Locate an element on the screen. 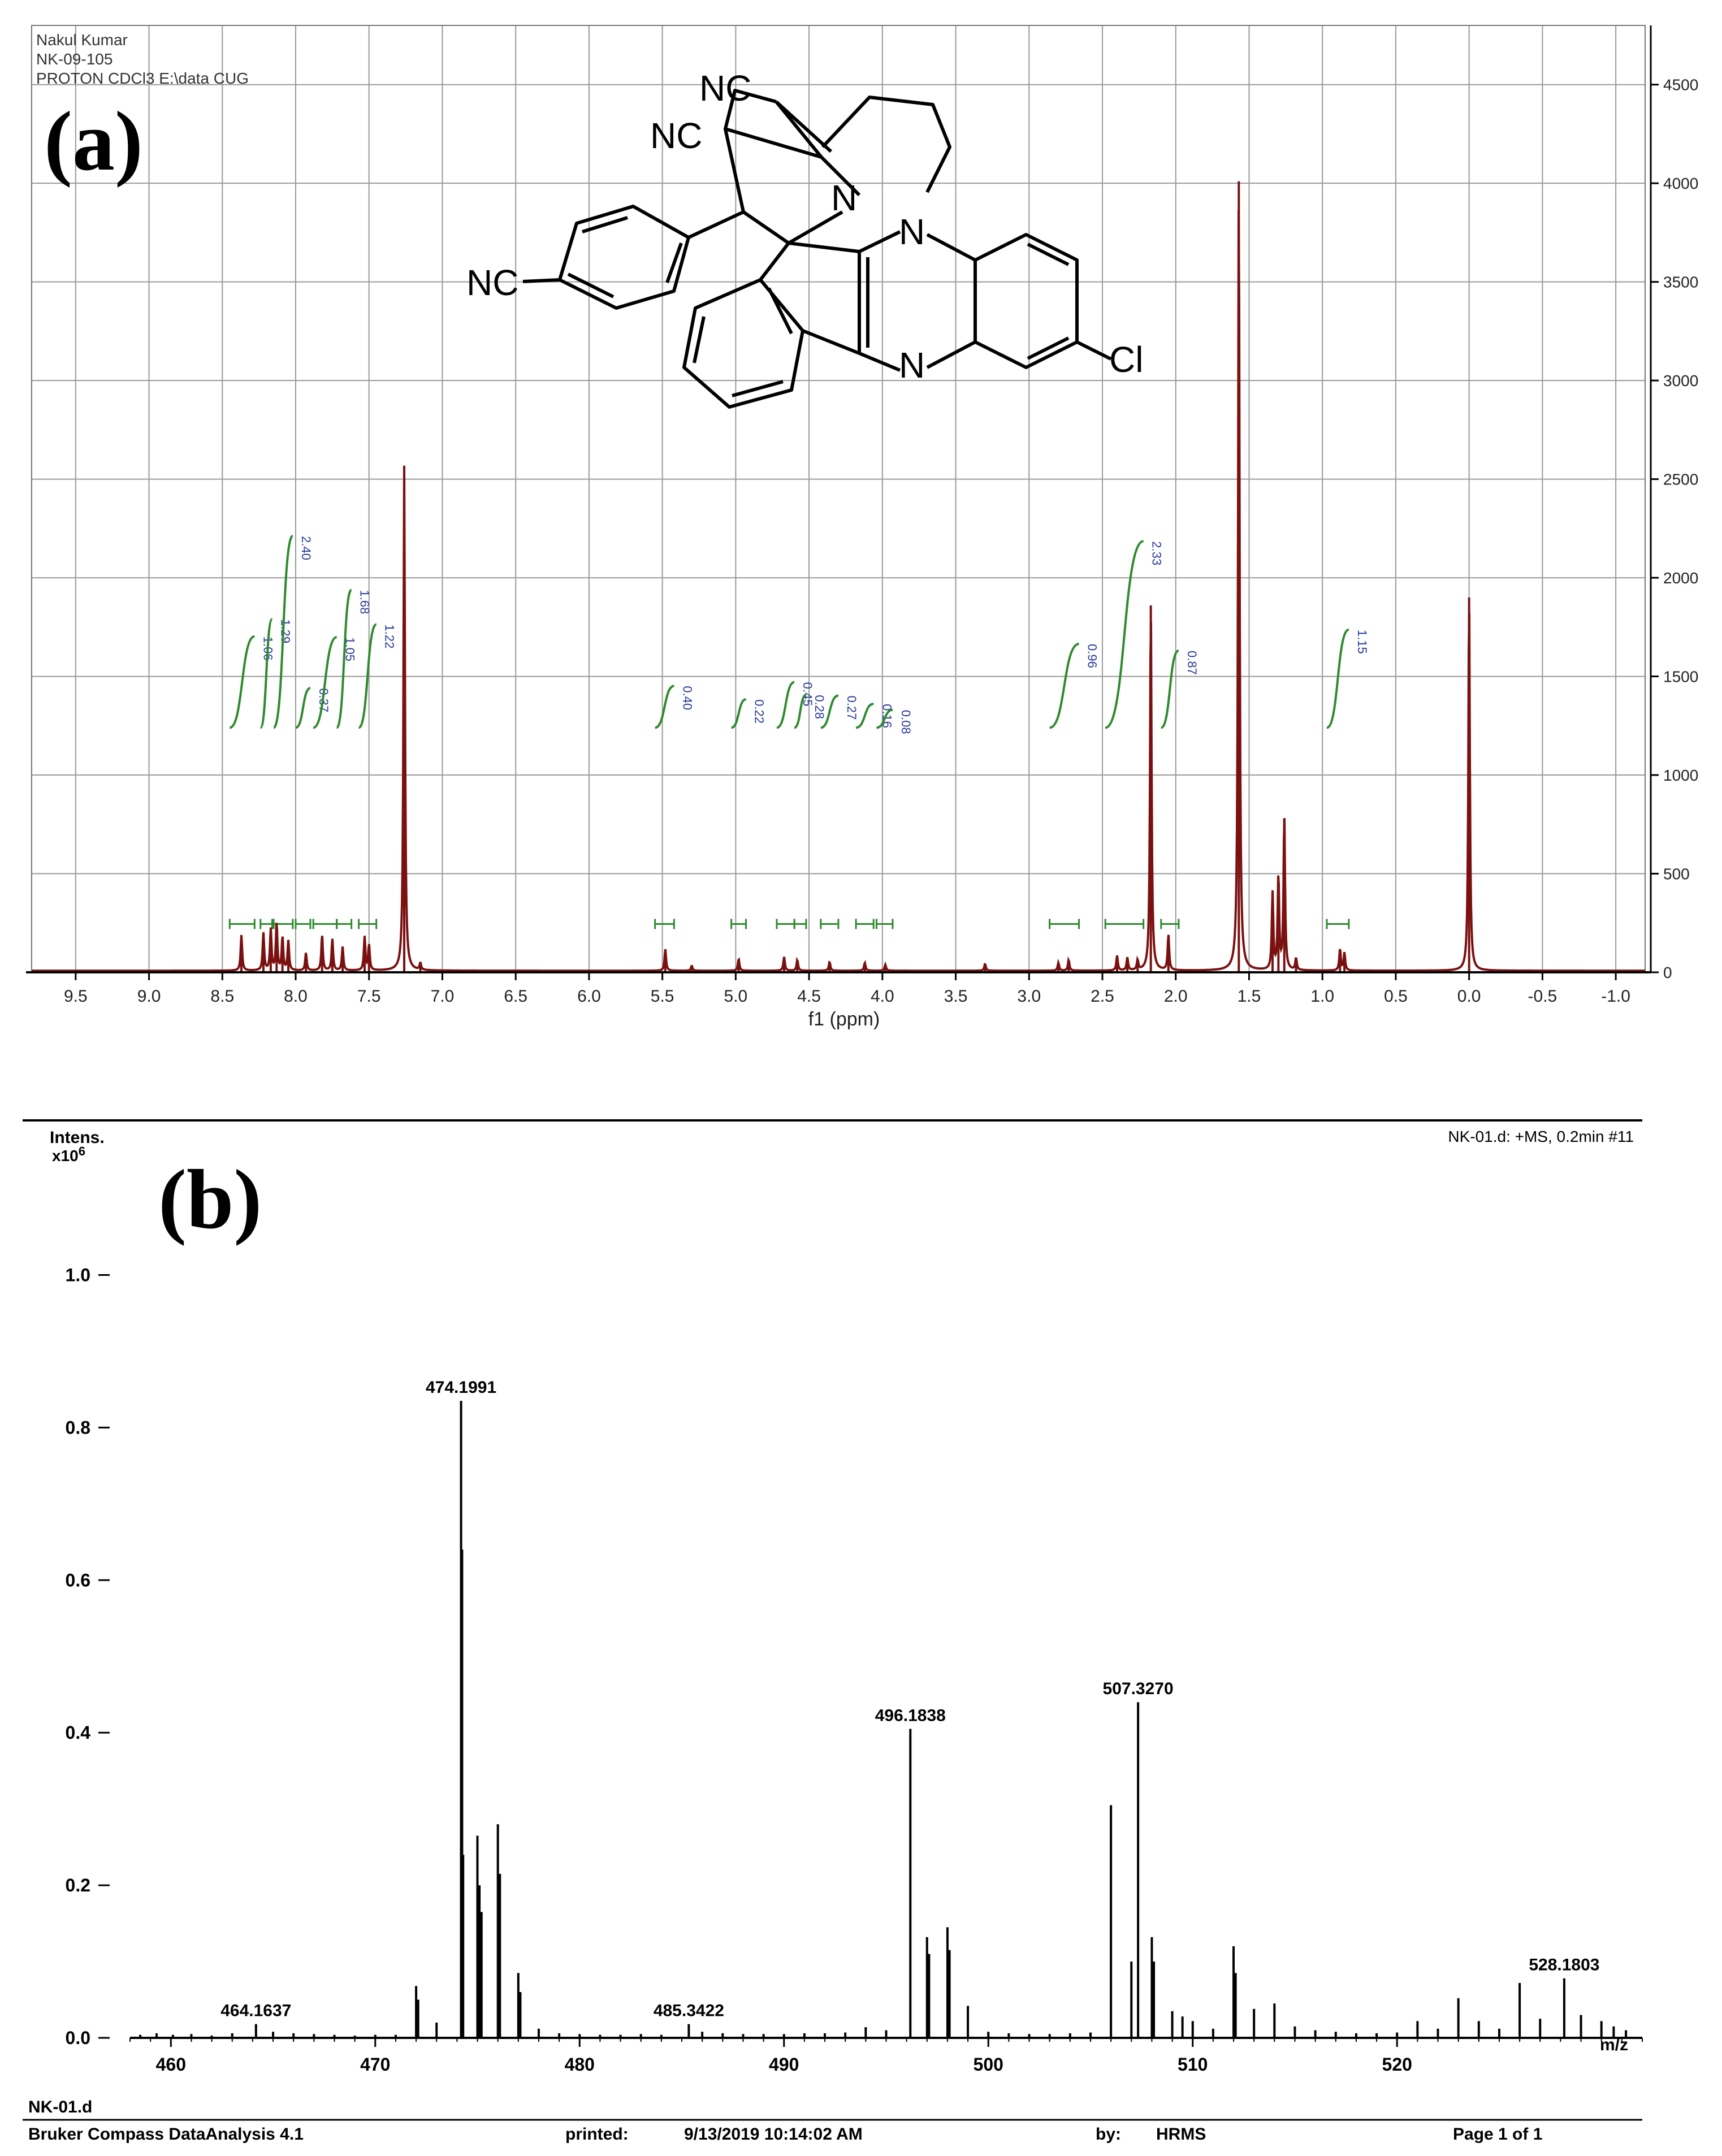  label-n-pyrazine-top: N is located at coordinates (912, 231).